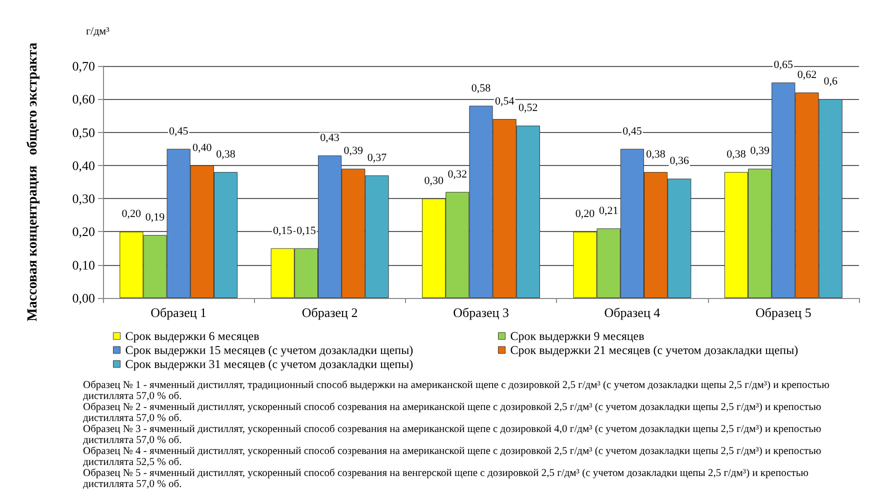 This screenshot has height=500, width=875. I want to click on y-tick-label: 0,40, so click(83, 165).